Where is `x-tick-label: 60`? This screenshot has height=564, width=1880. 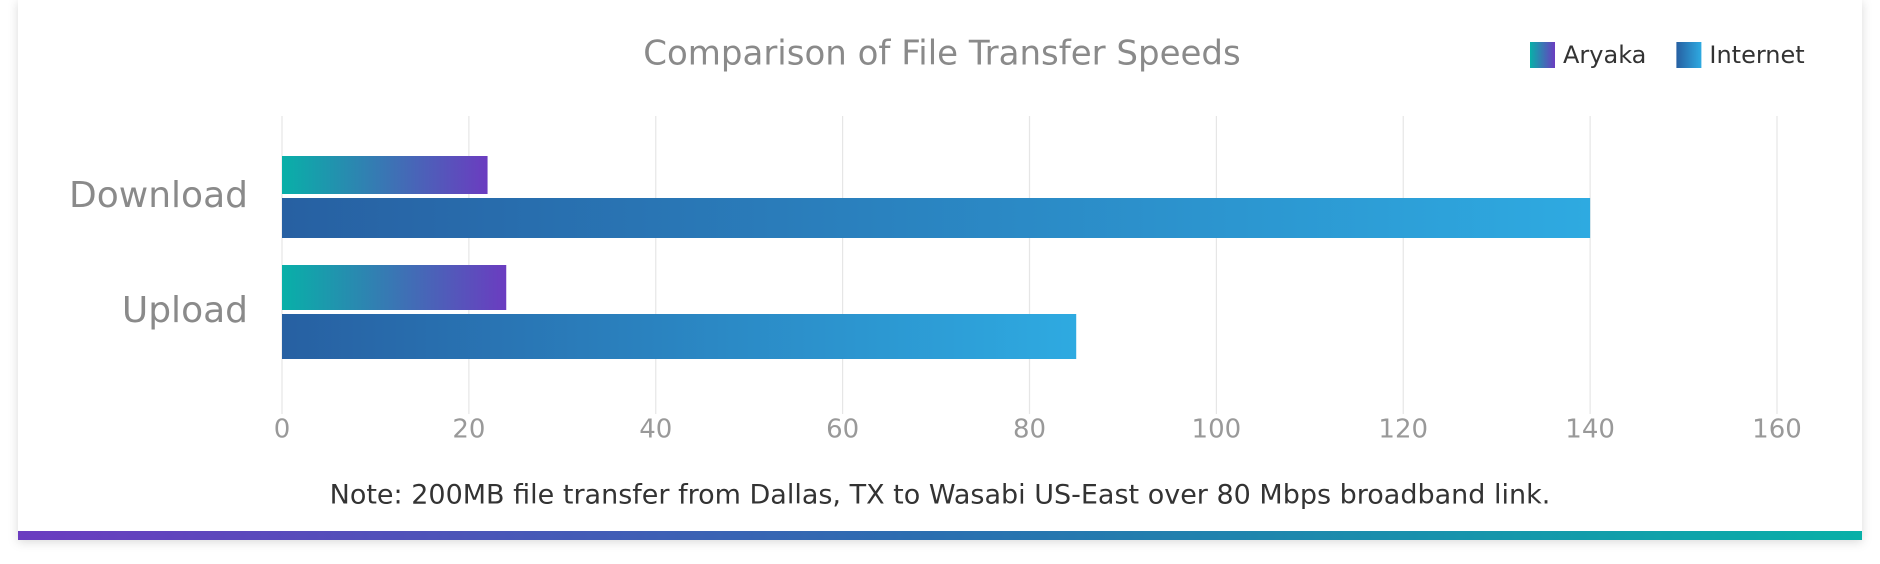 x-tick-label: 60 is located at coordinates (842, 430).